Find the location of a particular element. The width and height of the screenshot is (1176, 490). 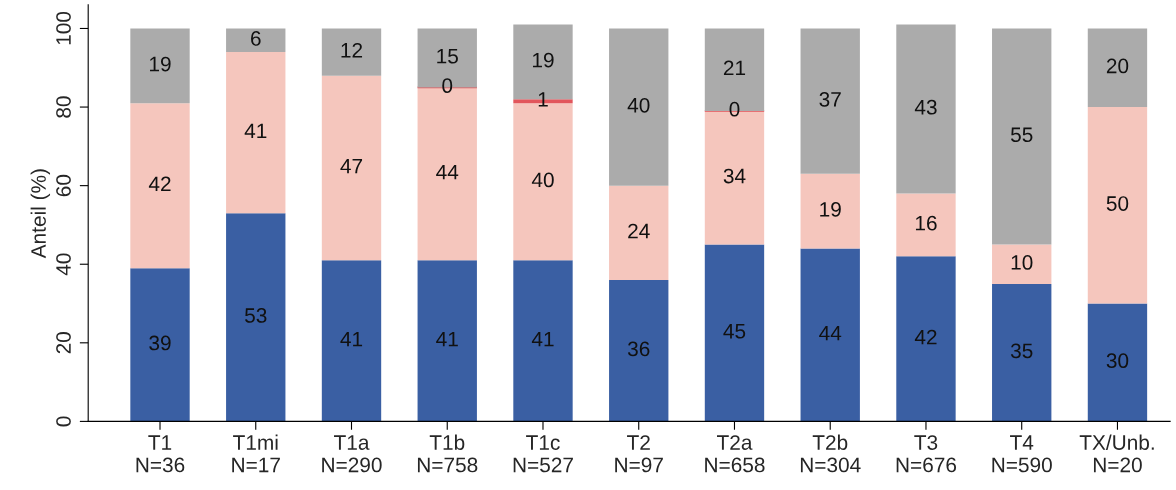

data-label: 24 is located at coordinates (639, 231).